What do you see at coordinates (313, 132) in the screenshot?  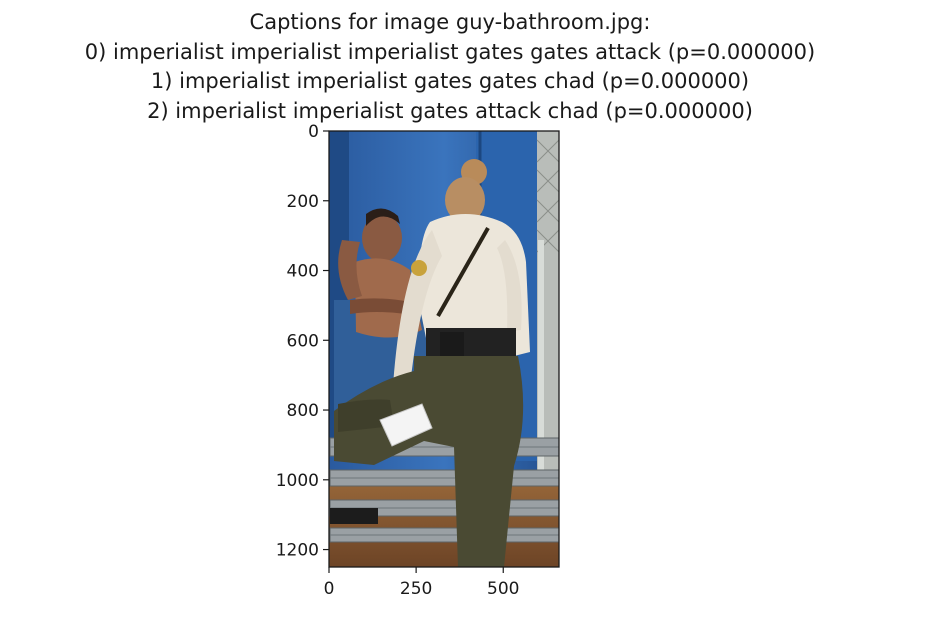 I see `y-tick-label: 0` at bounding box center [313, 132].